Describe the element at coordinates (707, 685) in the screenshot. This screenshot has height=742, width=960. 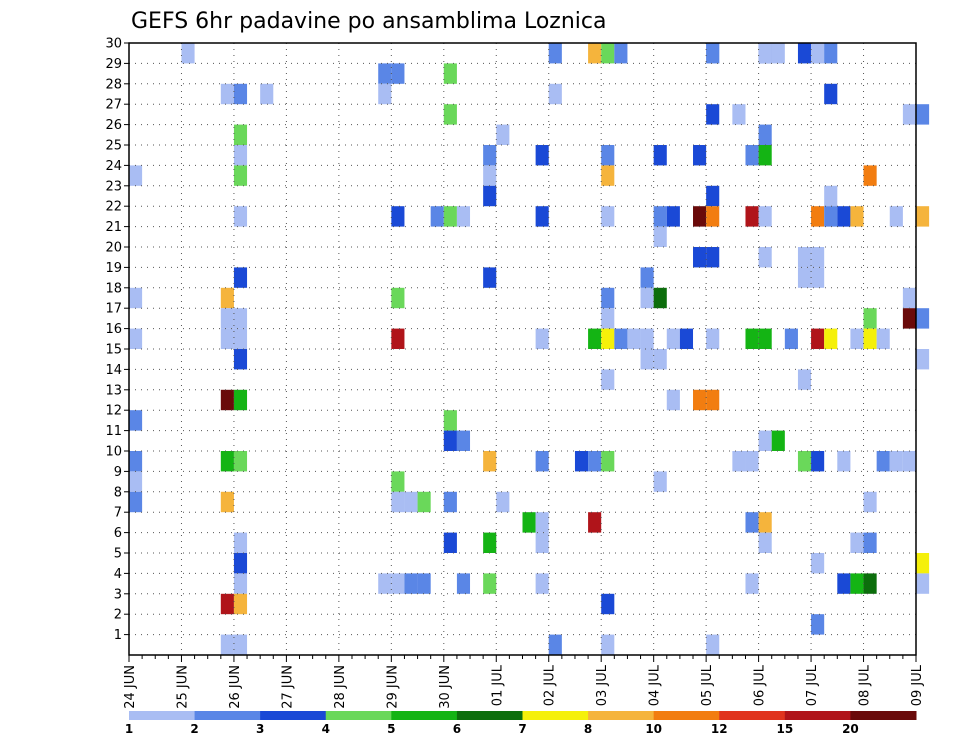
I see `x-tick-label: 05 JUL` at that location.